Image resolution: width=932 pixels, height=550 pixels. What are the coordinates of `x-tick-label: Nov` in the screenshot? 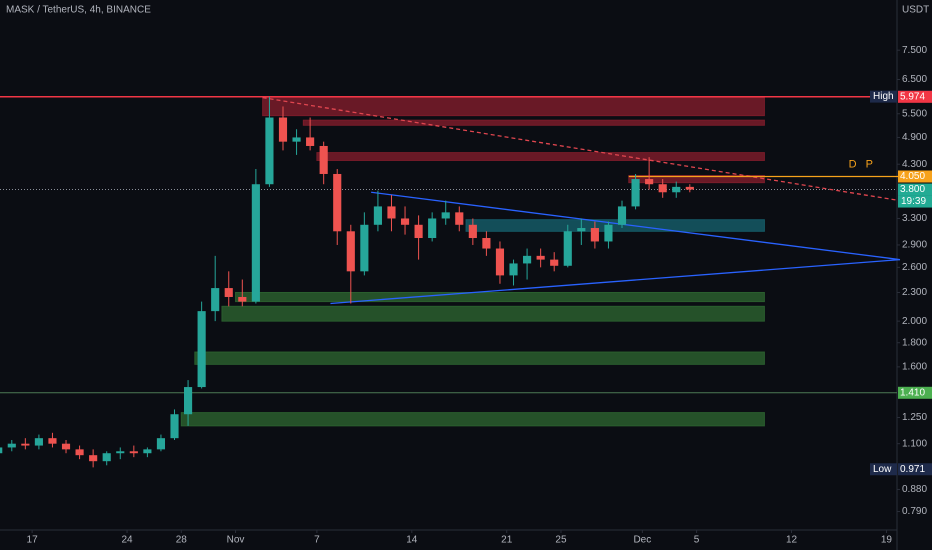 It's located at (236, 540).